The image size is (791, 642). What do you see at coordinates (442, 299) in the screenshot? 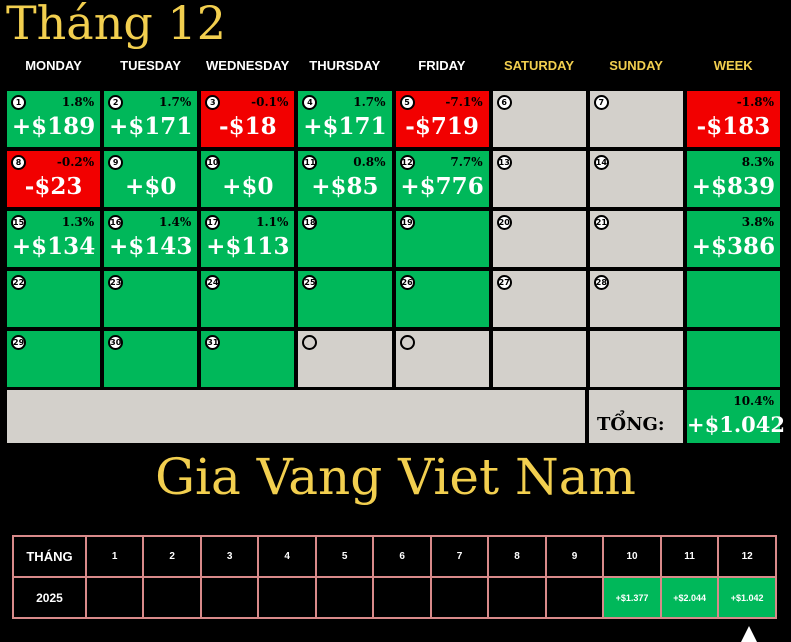
I see `day-cell: 26` at bounding box center [442, 299].